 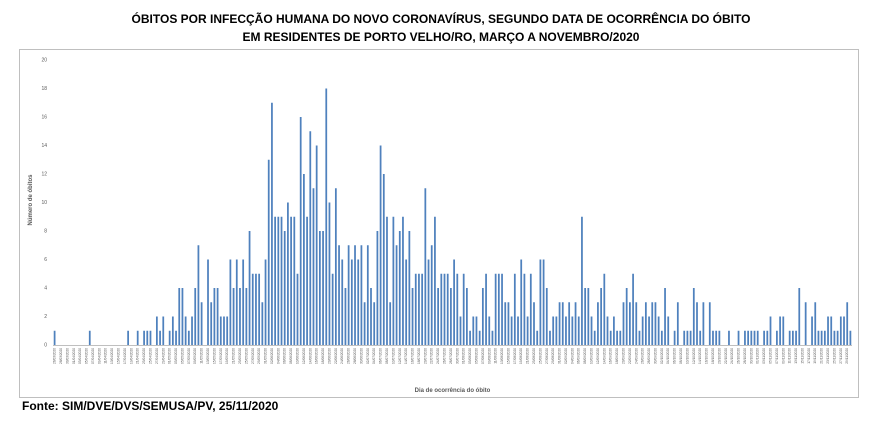 I want to click on x-tick-label: 29/08/2020, so click(x=553, y=356).